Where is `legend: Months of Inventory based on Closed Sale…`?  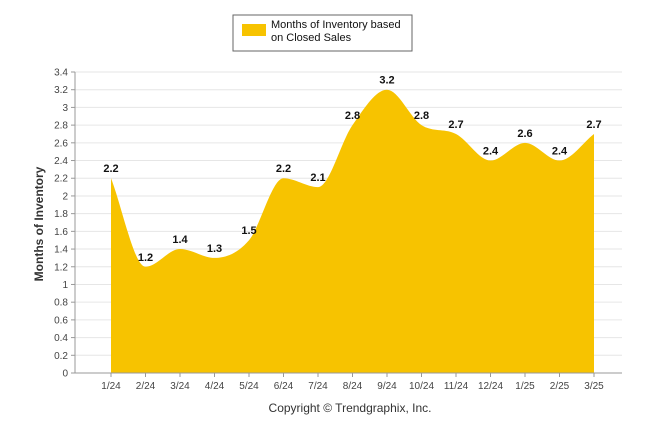
legend: Months of Inventory based on Closed Sale… is located at coordinates (322, 33).